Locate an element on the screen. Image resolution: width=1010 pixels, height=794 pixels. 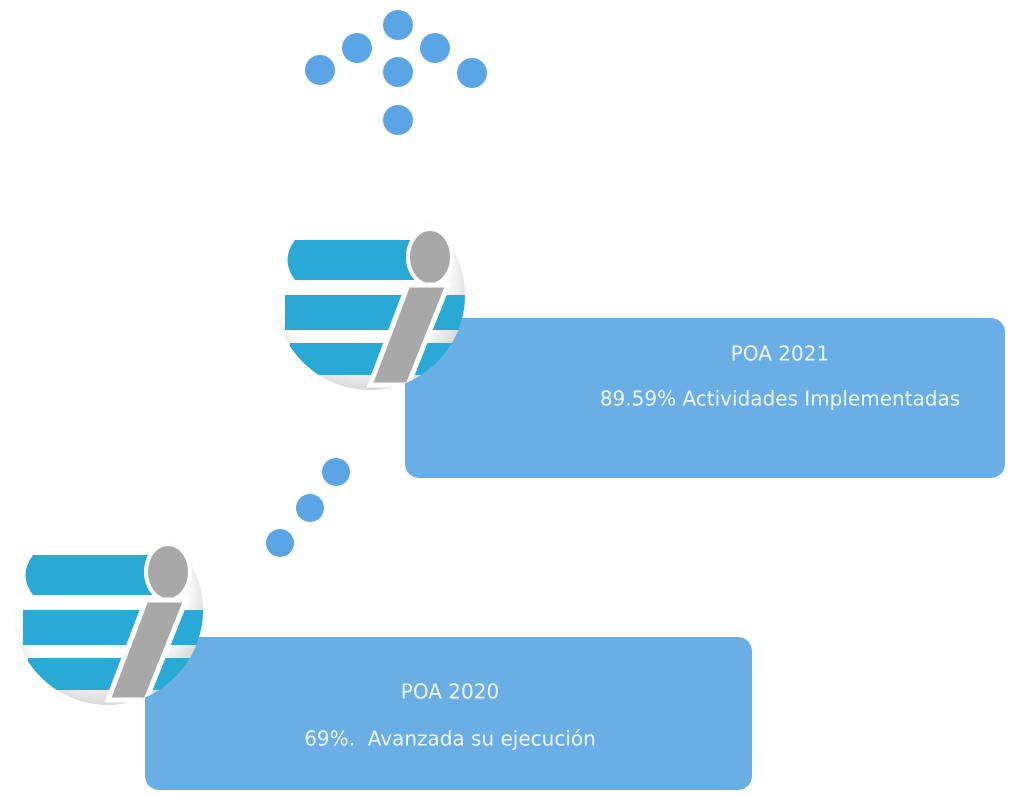
card-description: 89.59% Actividades Implementadas is located at coordinates (780, 399).